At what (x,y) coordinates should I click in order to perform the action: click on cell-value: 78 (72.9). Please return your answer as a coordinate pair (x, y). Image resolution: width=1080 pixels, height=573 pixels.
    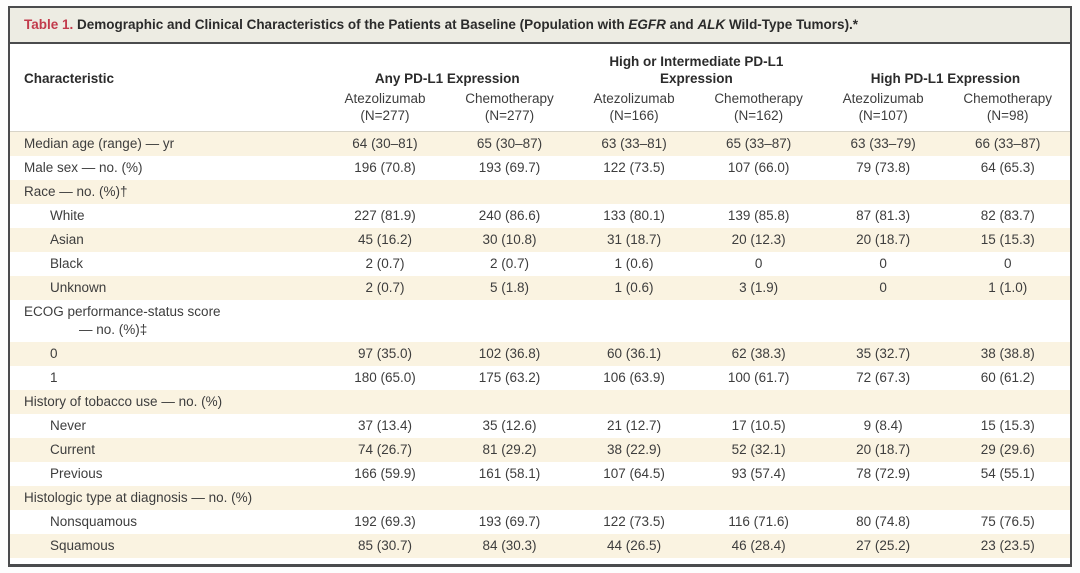
    Looking at the image, I should click on (883, 473).